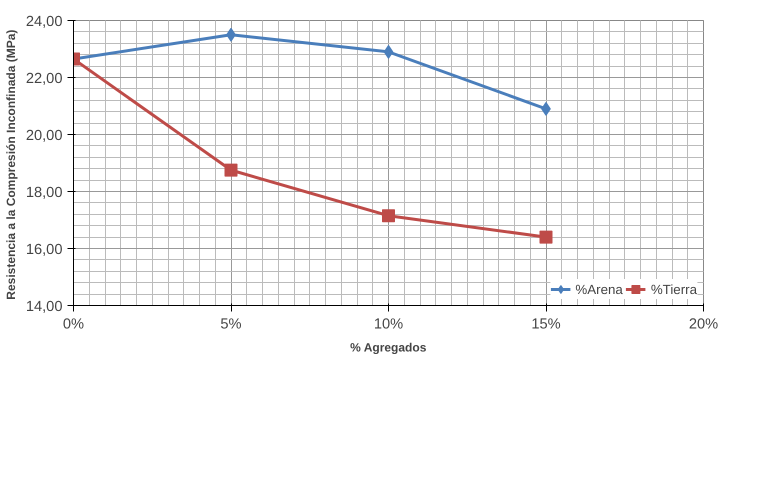 The width and height of the screenshot is (784, 492). Describe the element at coordinates (389, 324) in the screenshot. I see `x-tick-label: 10%` at that location.